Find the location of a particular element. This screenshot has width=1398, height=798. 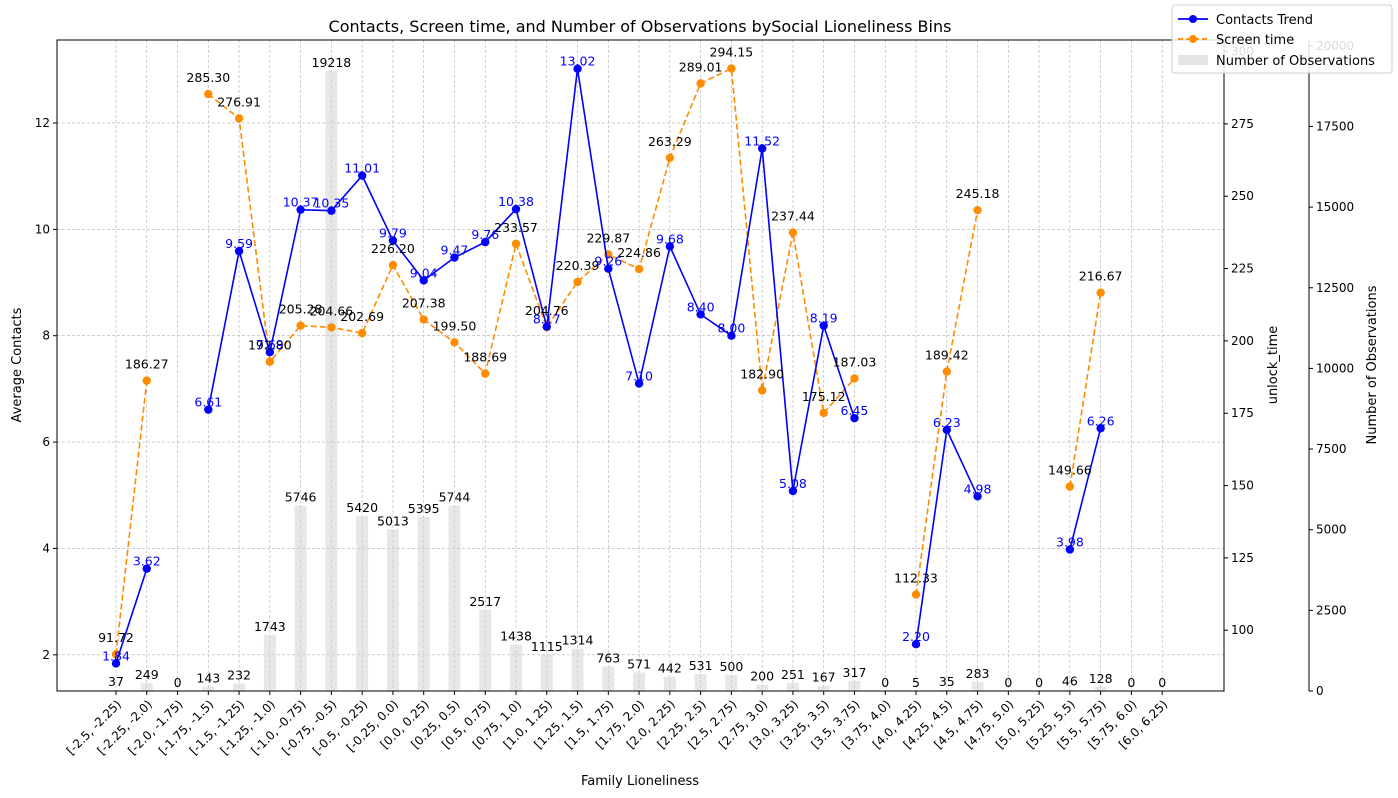

y3-tick-label: 12500 is located at coordinates (1335, 288).